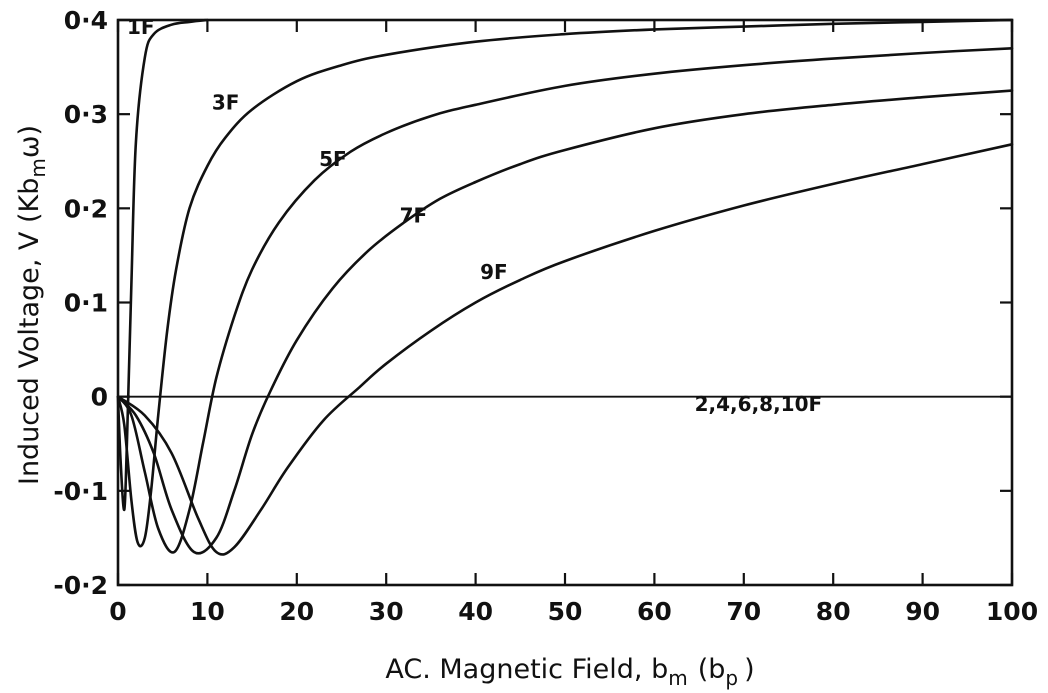 Image resolution: width=1048 pixels, height=693 pixels. Describe the element at coordinates (475, 611) in the screenshot. I see `x-tick-label: 40` at that location.